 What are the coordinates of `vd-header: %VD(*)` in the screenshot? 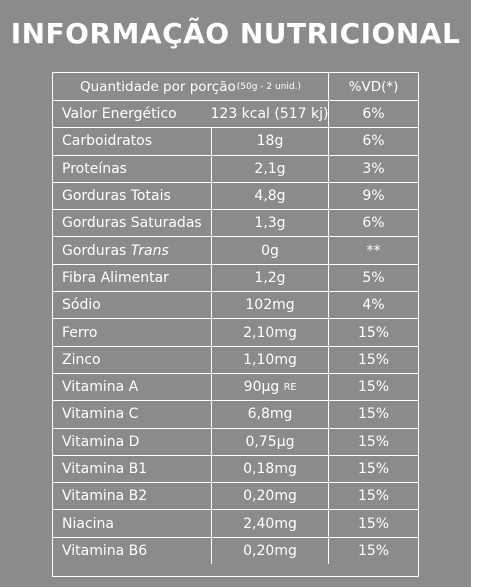 It's located at (373, 86).